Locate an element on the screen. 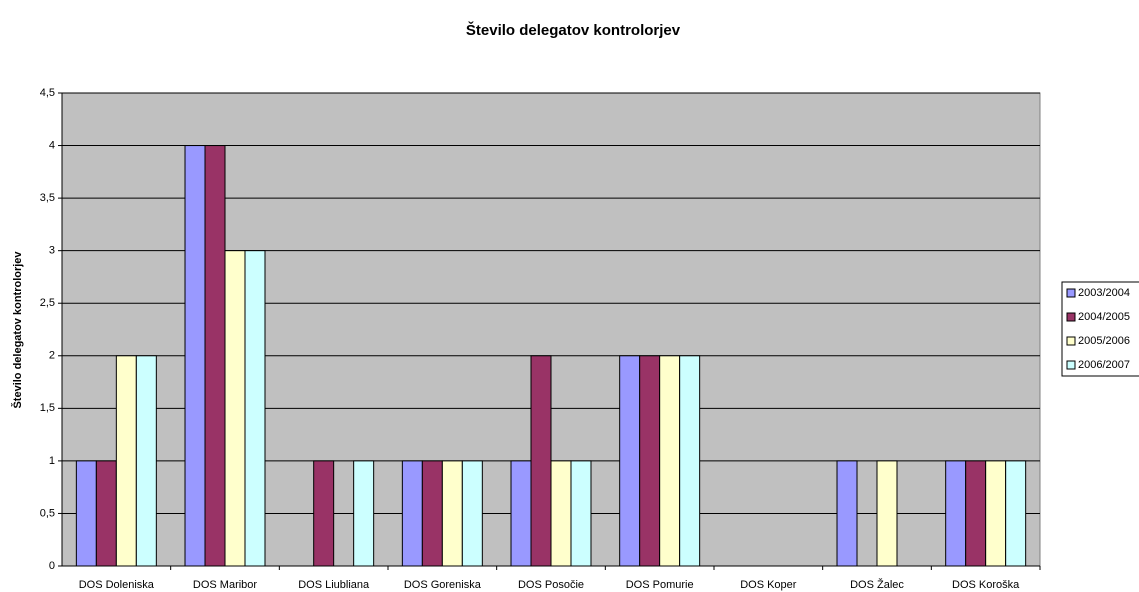  y-tick-label: 2 is located at coordinates (52, 356).